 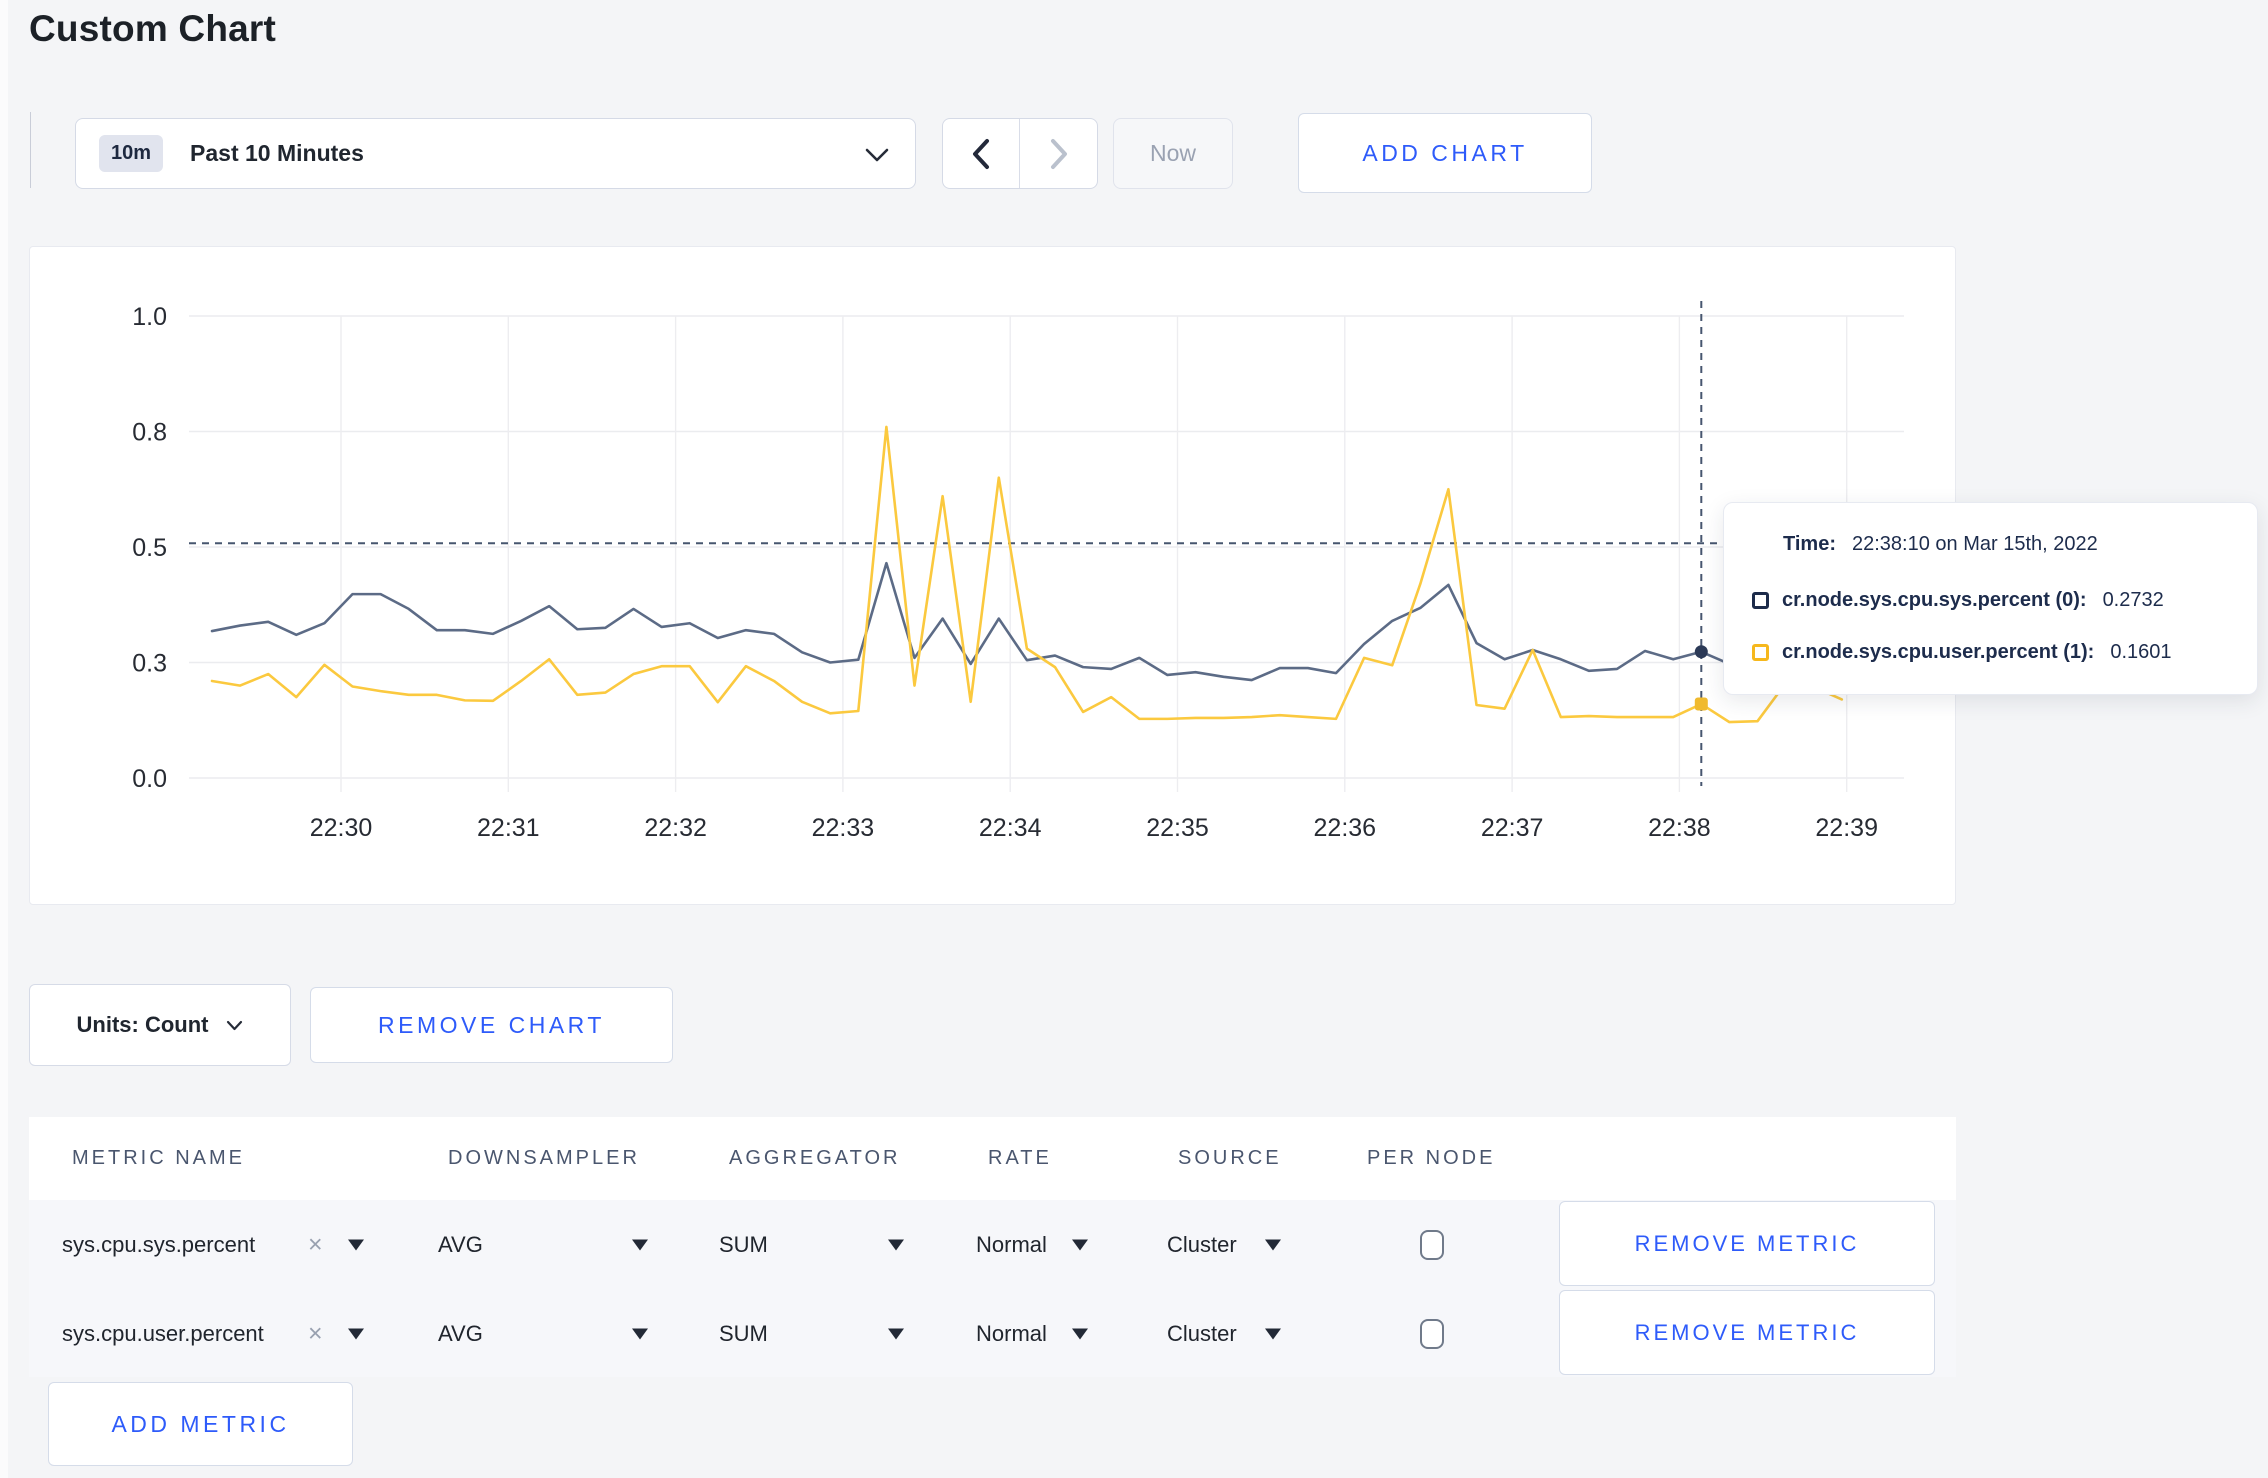 I want to click on y-tick-label: 0.0, so click(x=149, y=779).